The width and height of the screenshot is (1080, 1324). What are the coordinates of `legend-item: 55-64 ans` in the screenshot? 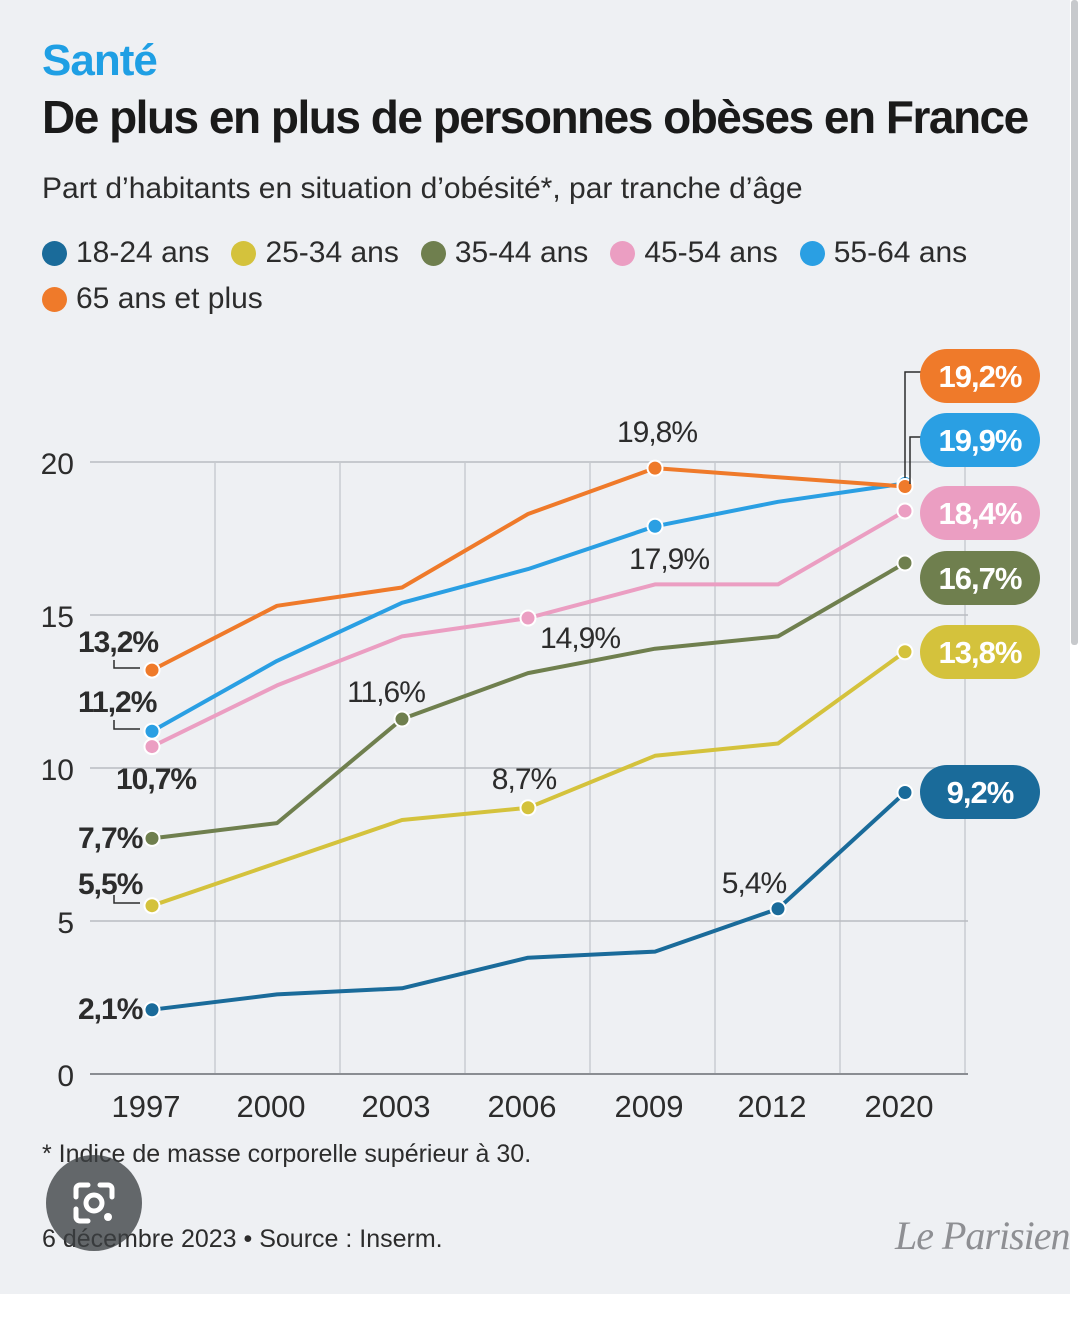 It's located at (883, 253).